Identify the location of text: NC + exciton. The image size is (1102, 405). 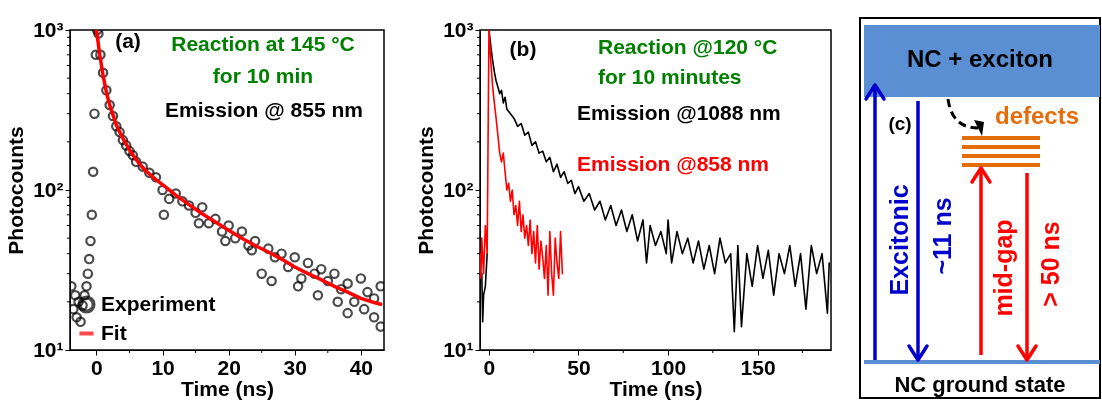
(980, 58).